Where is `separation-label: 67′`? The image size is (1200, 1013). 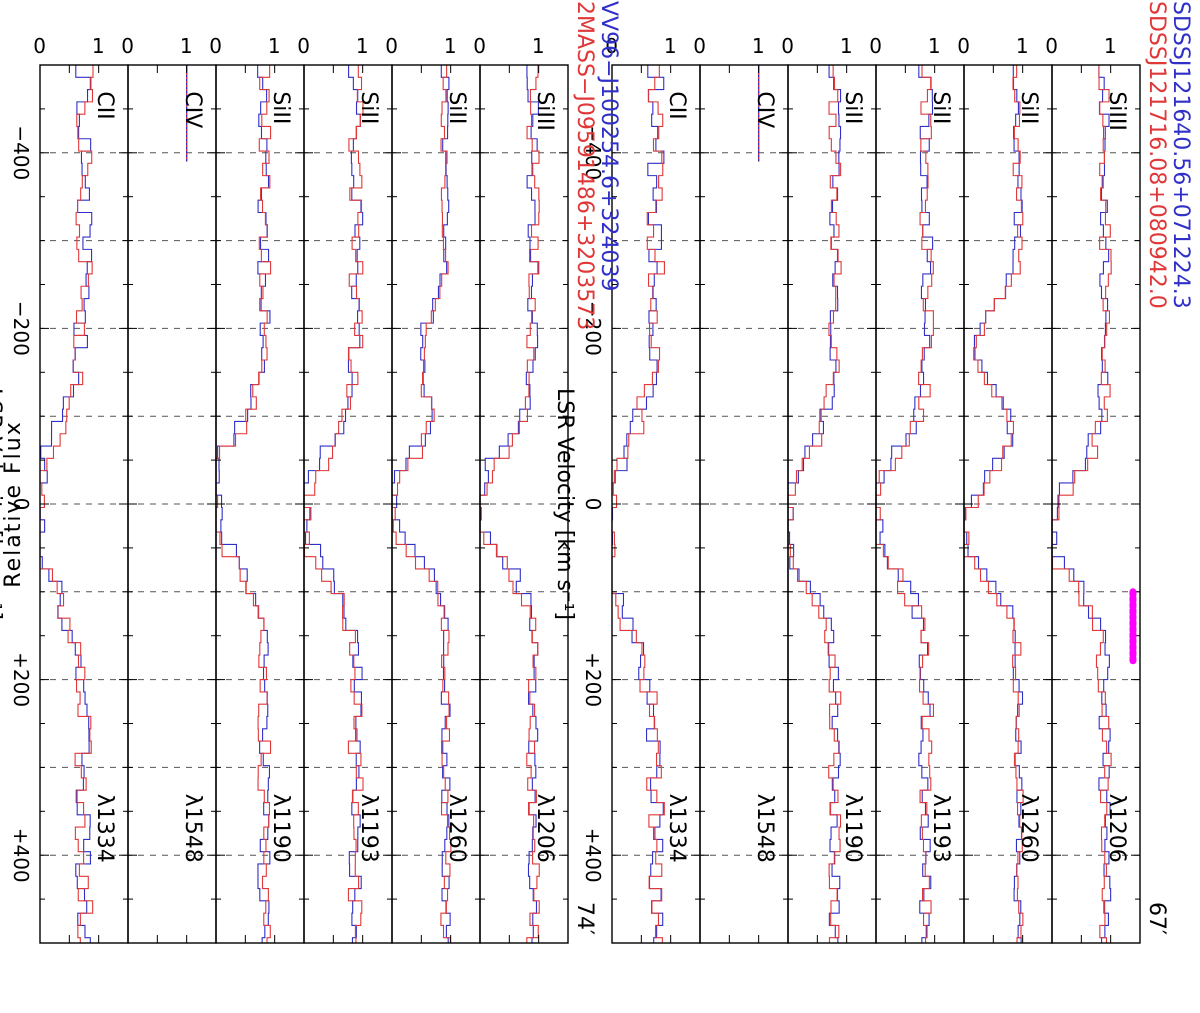 separation-label: 67′ is located at coordinates (1156, 918).